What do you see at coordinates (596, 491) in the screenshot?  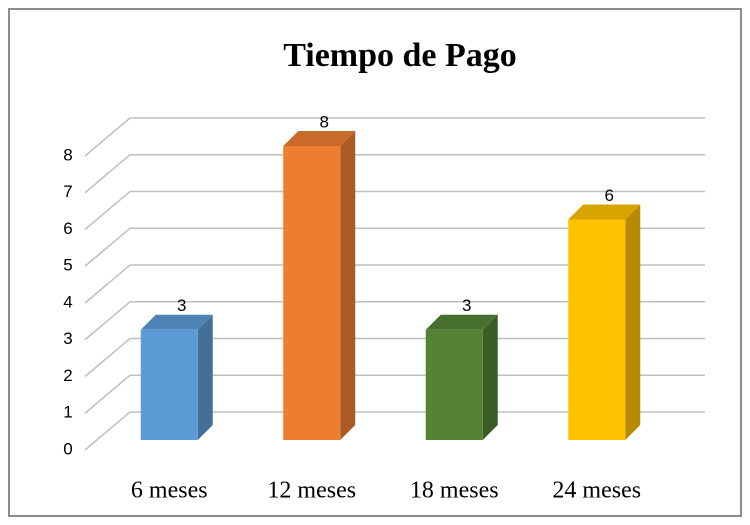 I see `x-tick-label: 24 meses` at bounding box center [596, 491].